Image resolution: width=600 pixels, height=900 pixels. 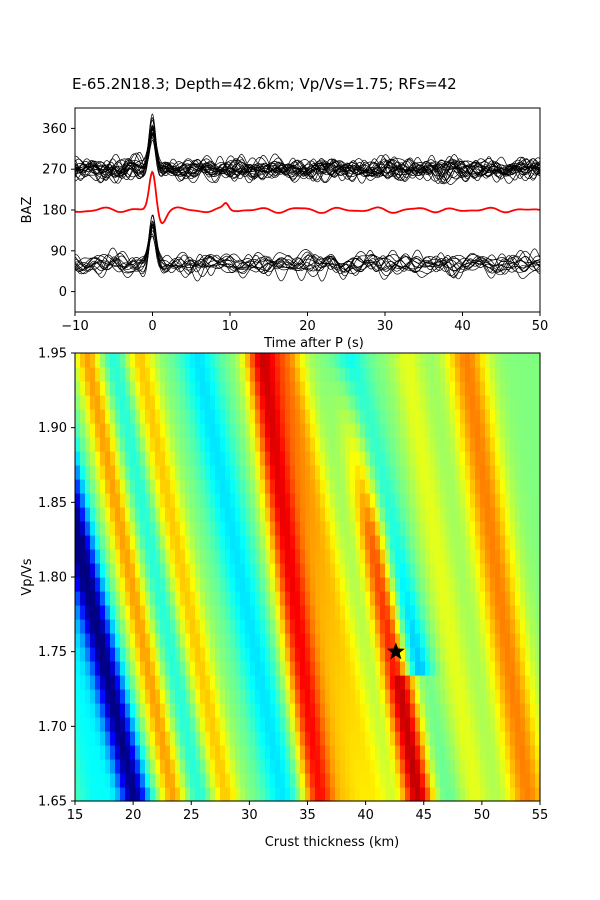 What do you see at coordinates (307, 159) in the screenshot?
I see `rf-trace` at bounding box center [307, 159].